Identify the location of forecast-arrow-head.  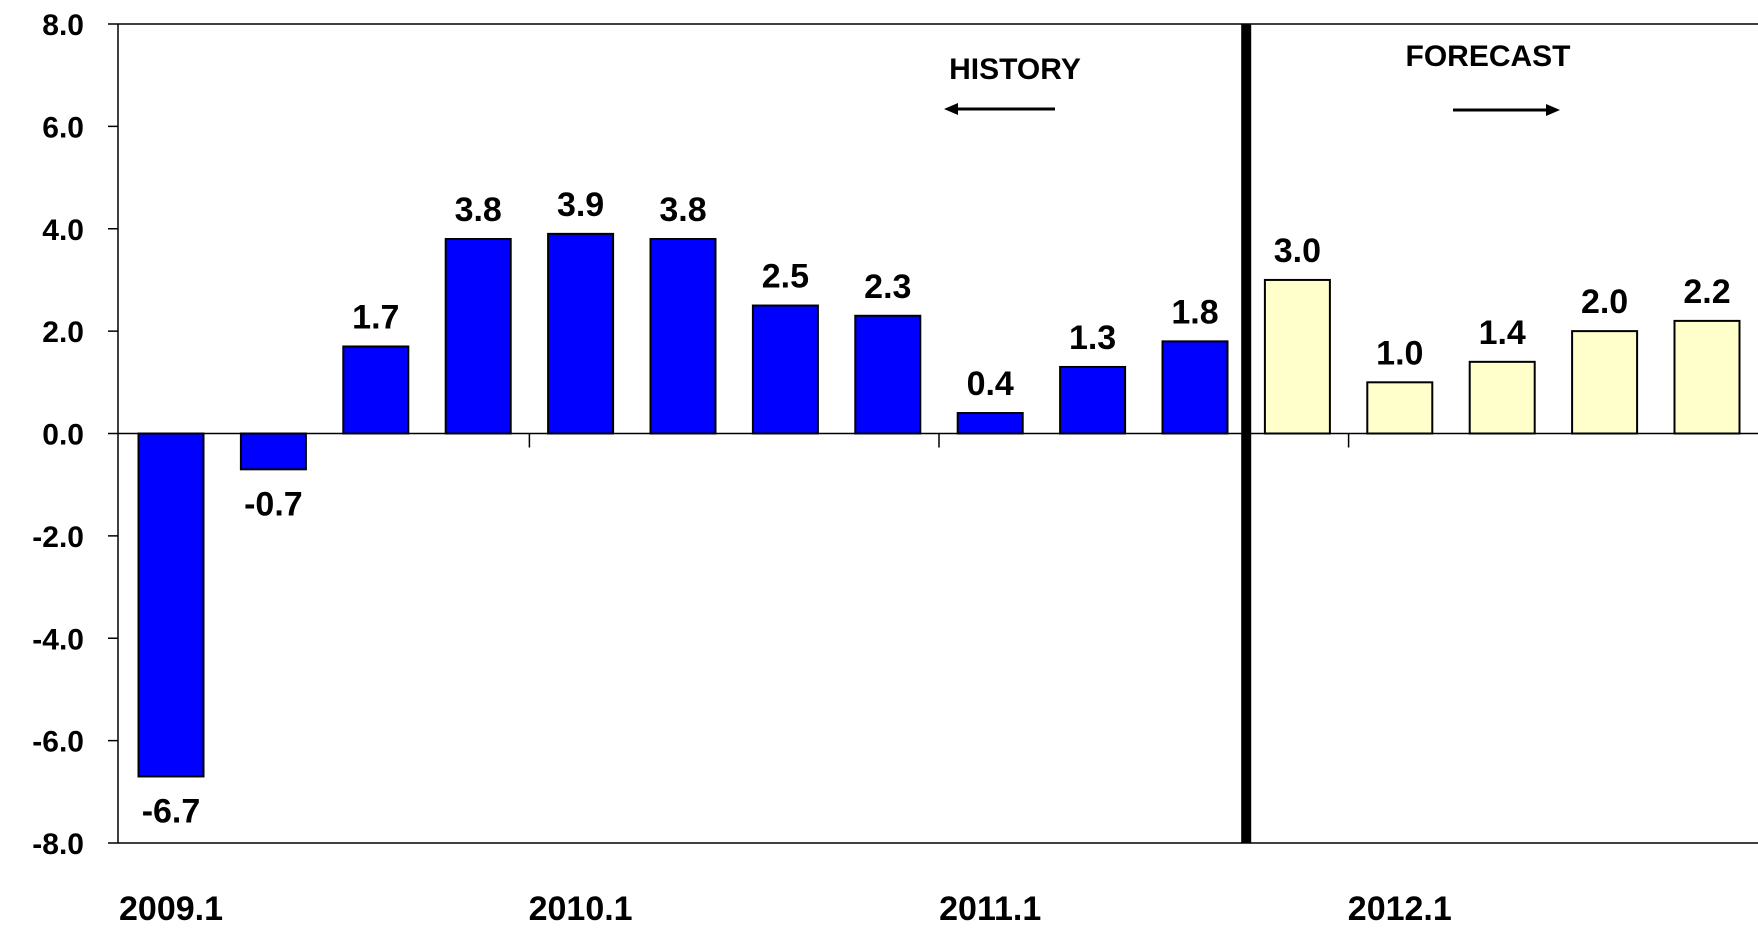
(1553, 110).